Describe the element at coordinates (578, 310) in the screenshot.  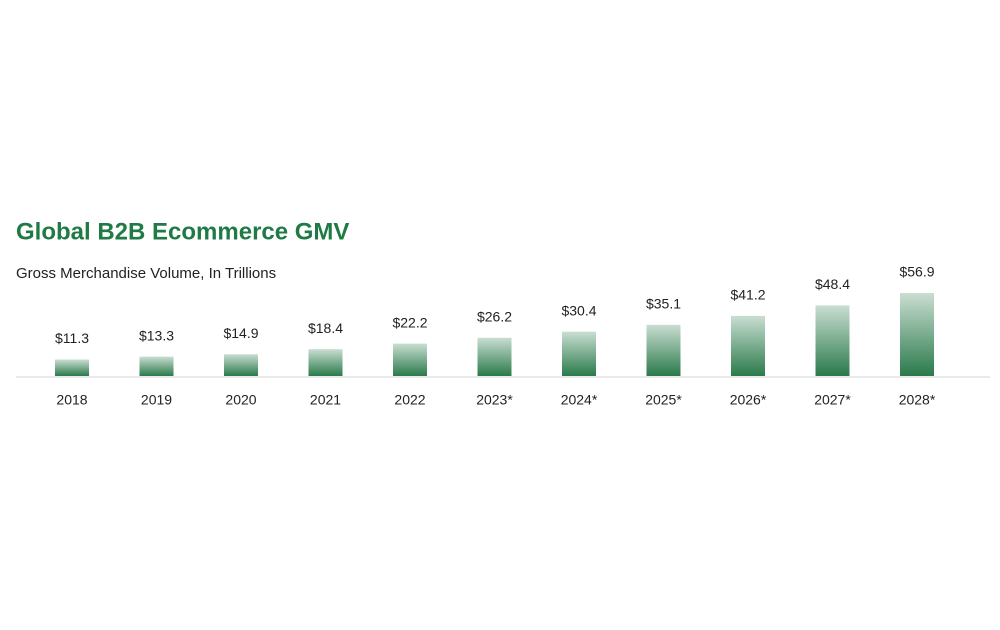
I see `value-label: $30.4` at that location.